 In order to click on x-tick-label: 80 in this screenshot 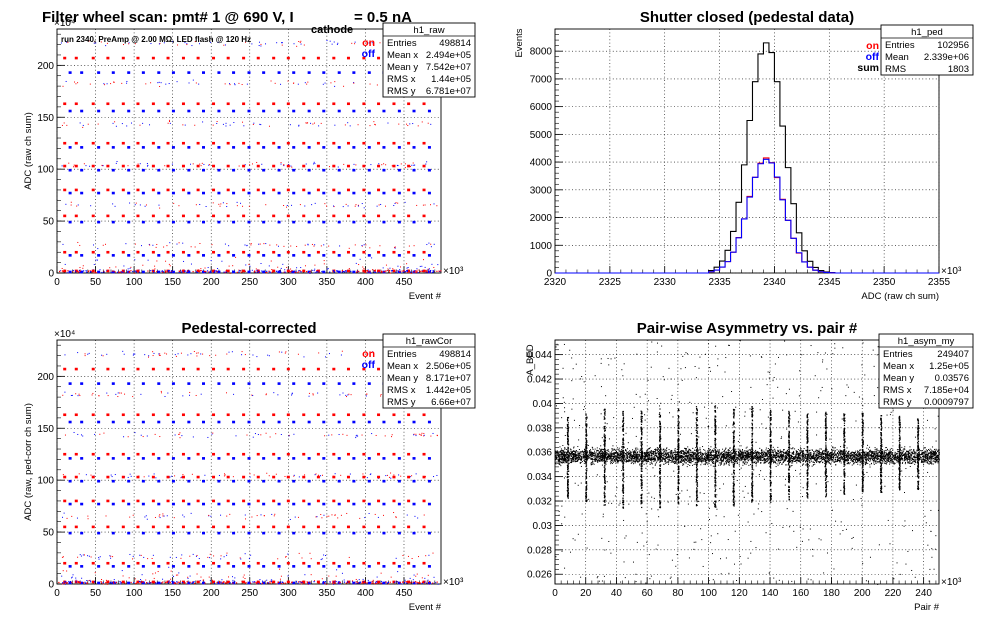, I will do `click(678, 593)`.